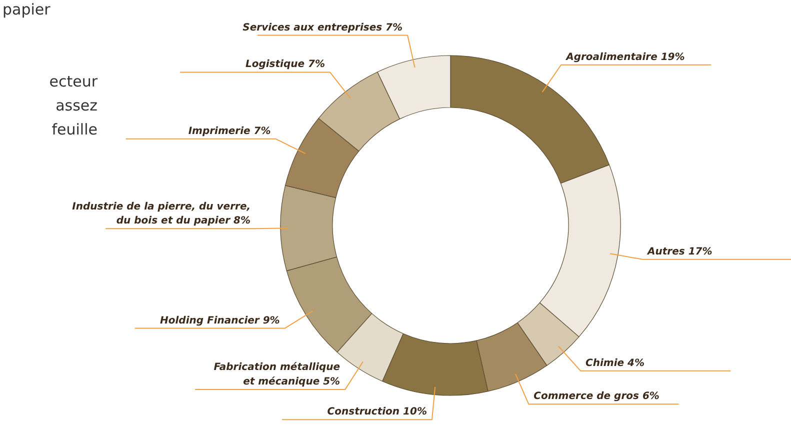 The width and height of the screenshot is (791, 446). Describe the element at coordinates (625, 57) in the screenshot. I see `slice-label: Agroalimentaire 19%` at that location.